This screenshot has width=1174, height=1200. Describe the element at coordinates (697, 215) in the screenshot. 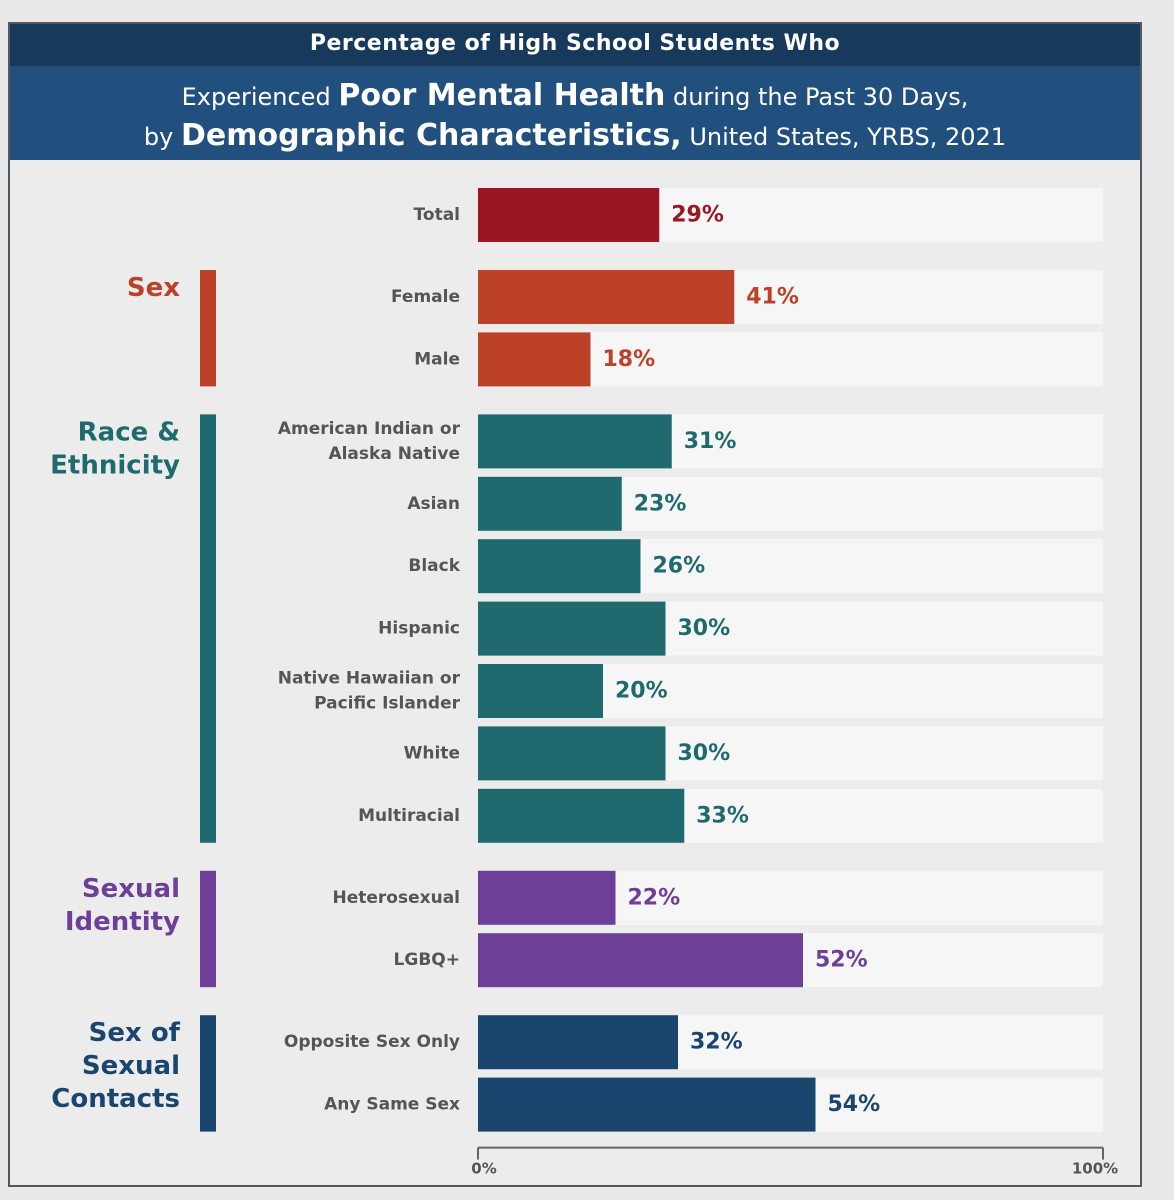

I see `value-label: 29%` at that location.